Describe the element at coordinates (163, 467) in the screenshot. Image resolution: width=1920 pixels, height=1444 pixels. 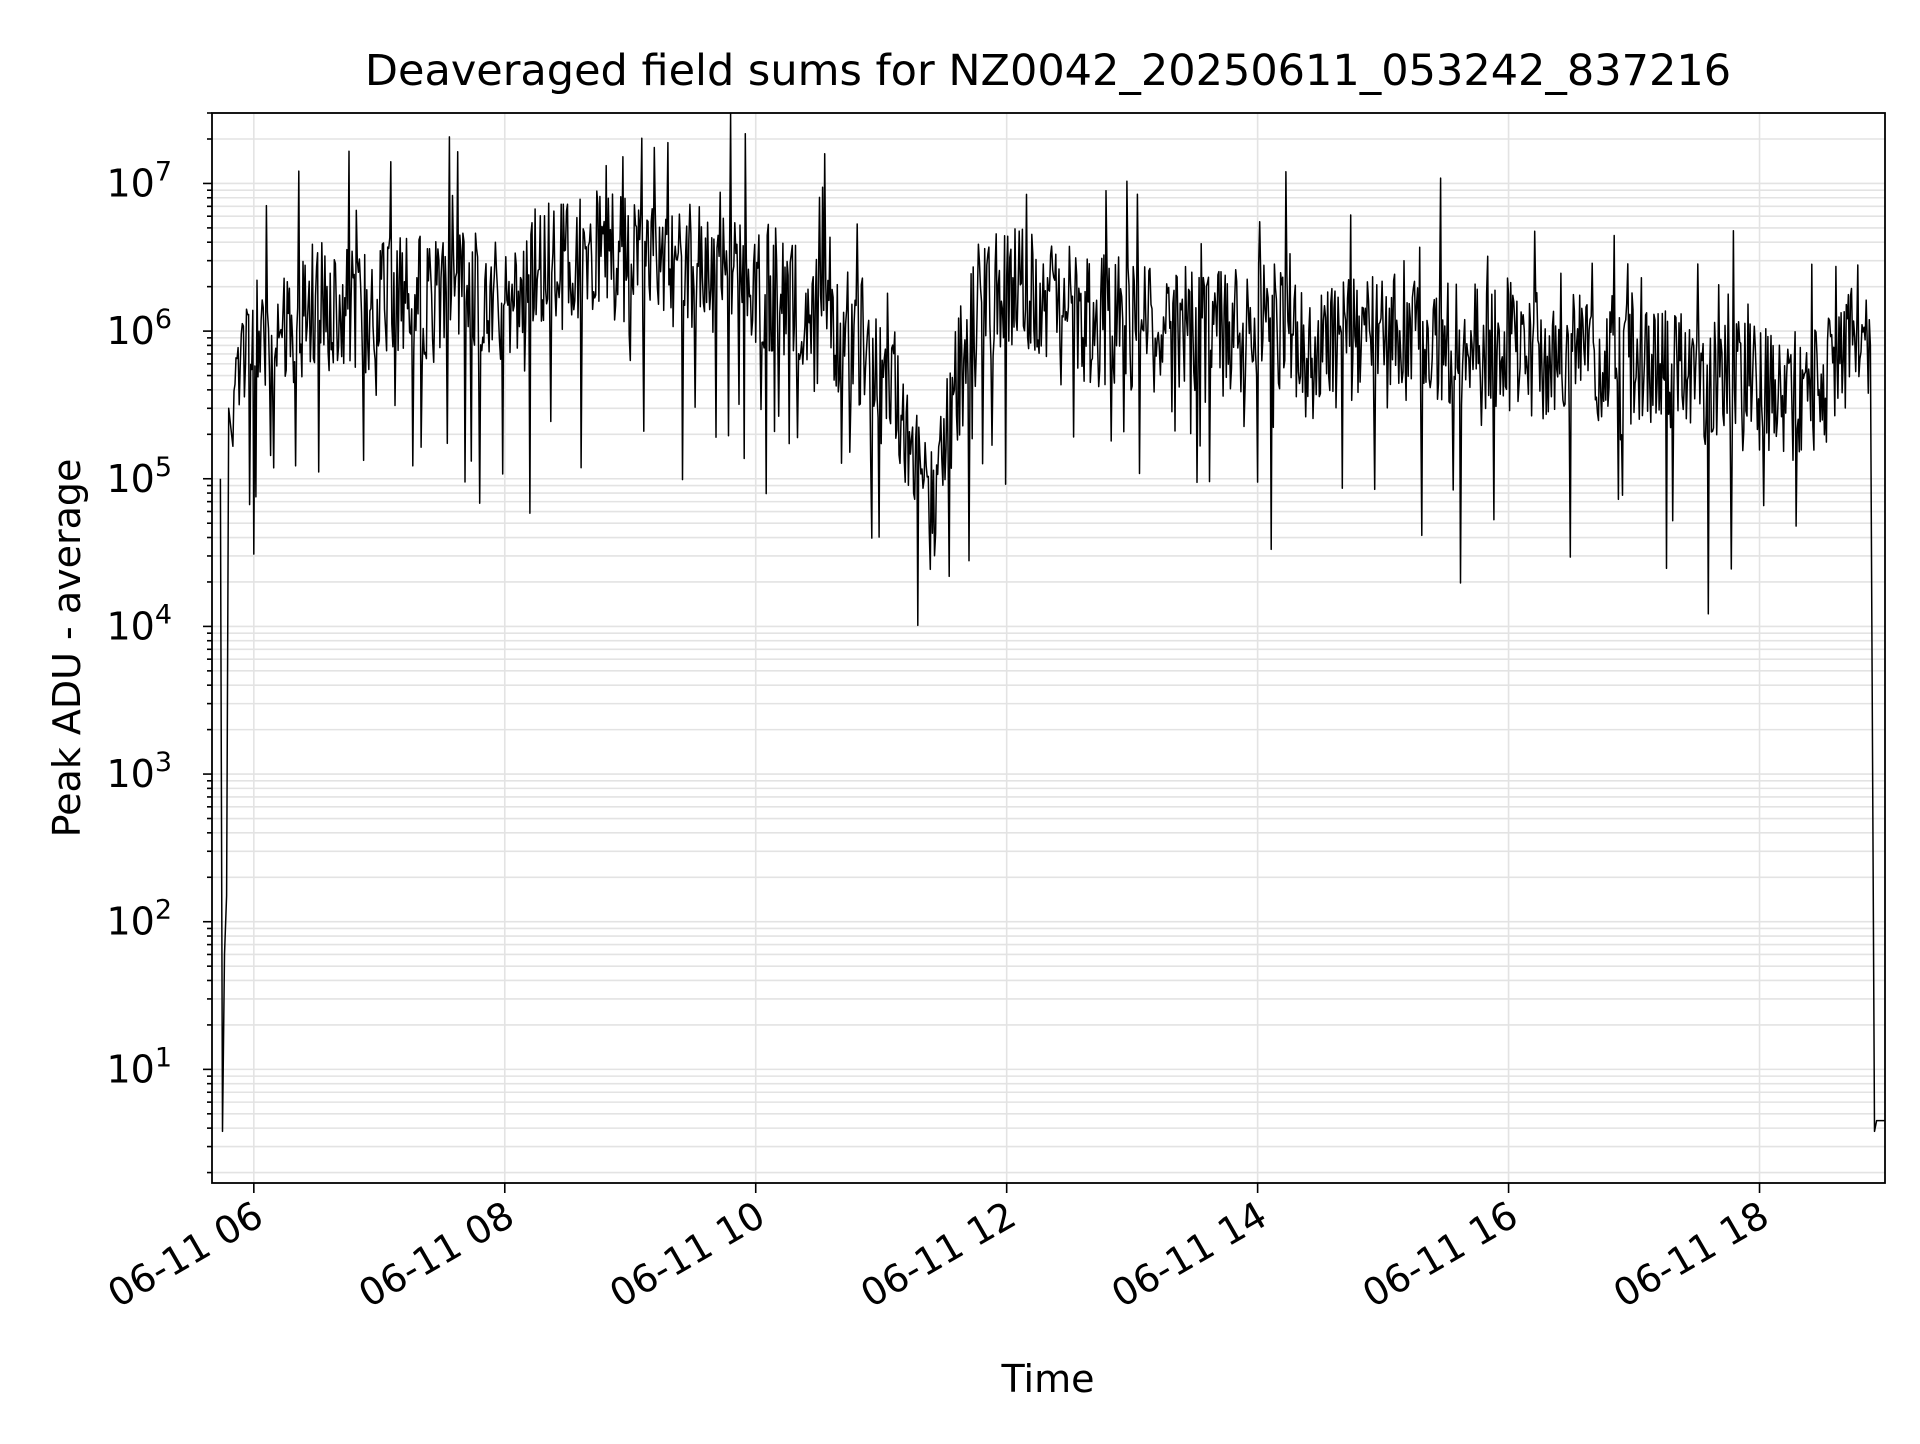
I see `y-tick-label-exponent: 5` at that location.